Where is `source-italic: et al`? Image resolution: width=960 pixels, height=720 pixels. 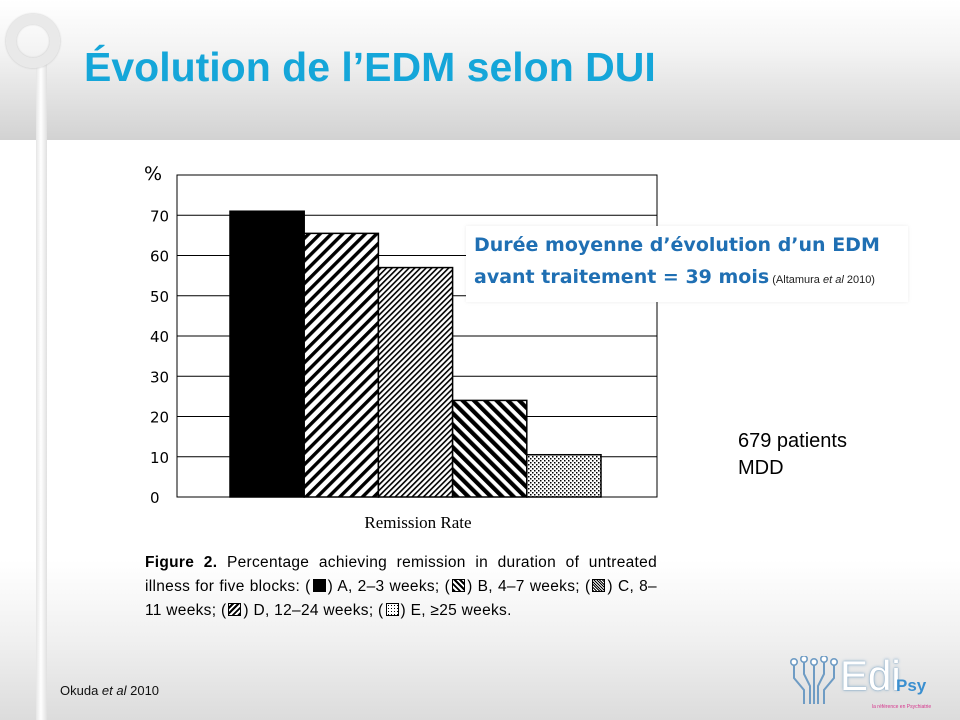
source-italic: et al is located at coordinates (114, 690).